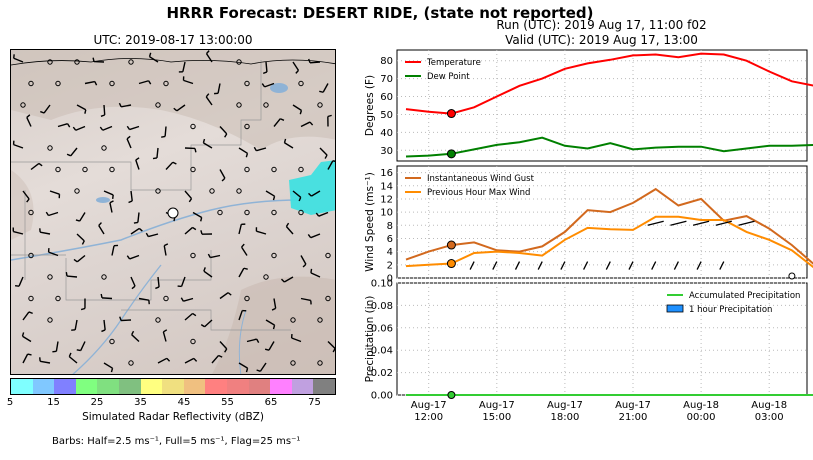 Image resolution: width=813 pixels, height=460 pixels. I want to click on y-tick-label: 80, so click(386, 61).